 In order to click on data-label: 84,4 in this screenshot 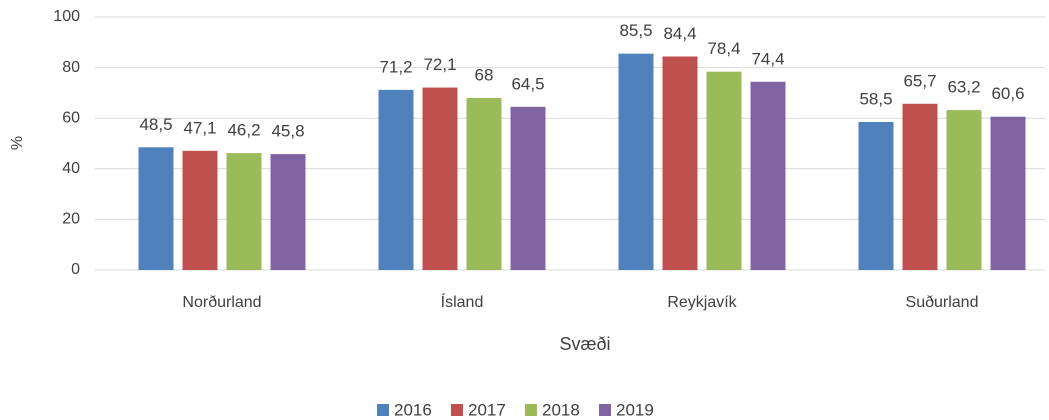, I will do `click(679, 33)`.